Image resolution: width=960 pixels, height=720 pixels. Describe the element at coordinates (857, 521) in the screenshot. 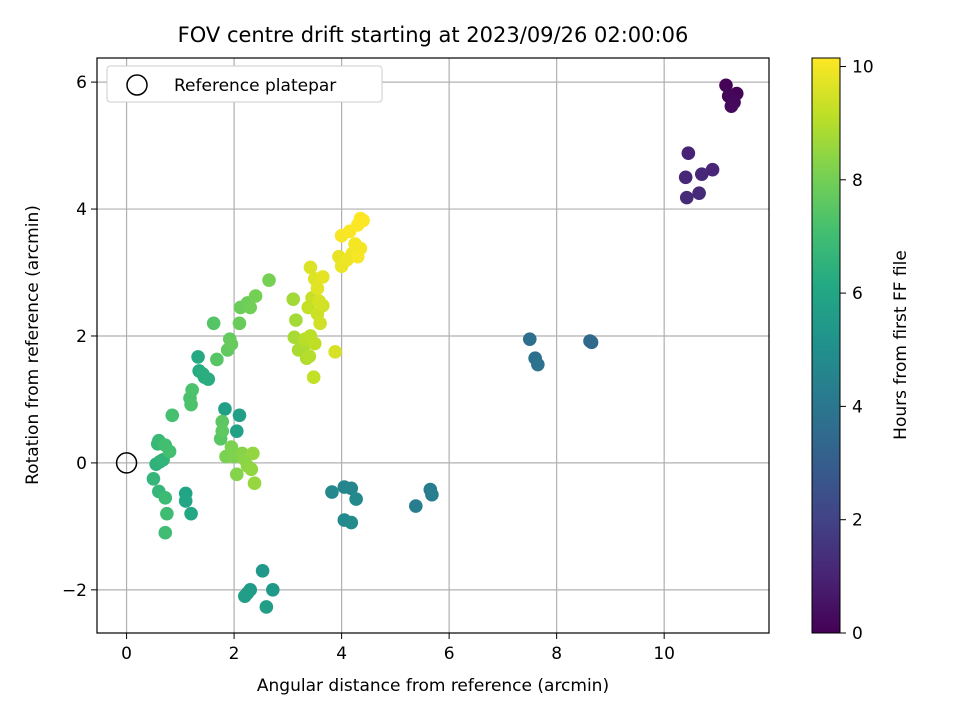

I see `colorbar-tick-label: 2` at that location.